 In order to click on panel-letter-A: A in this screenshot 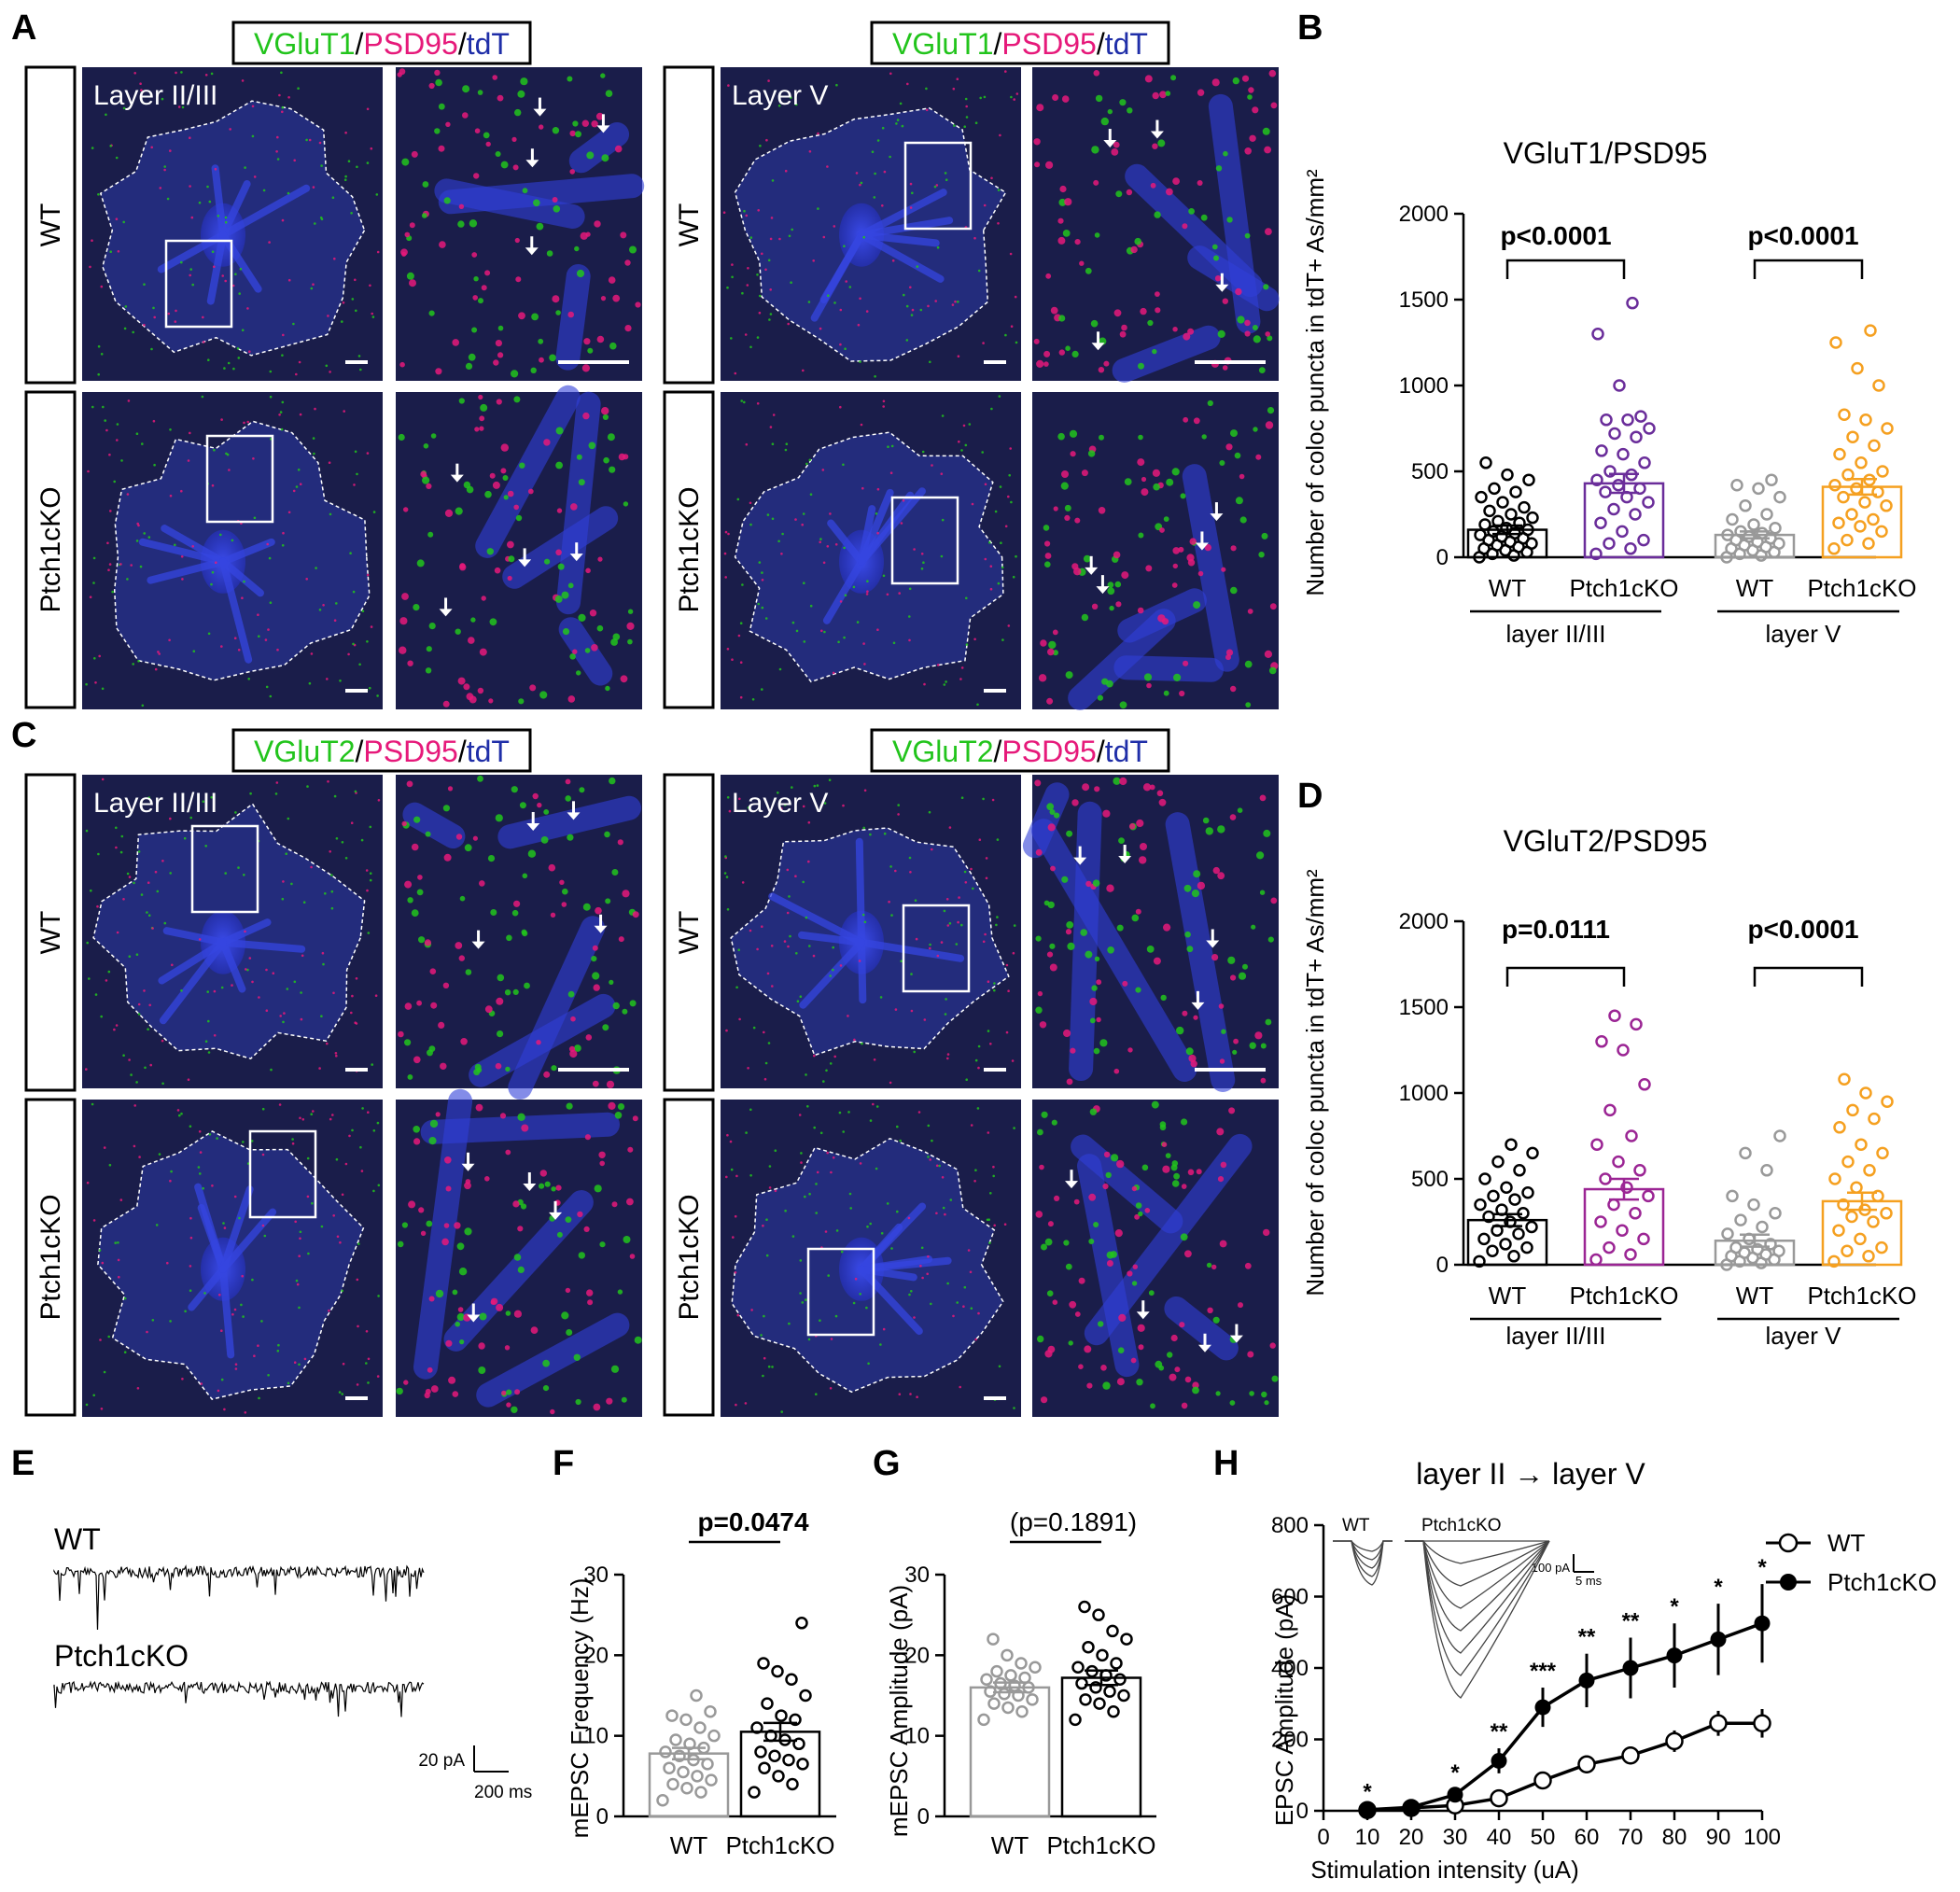, I will do `click(23, 28)`.